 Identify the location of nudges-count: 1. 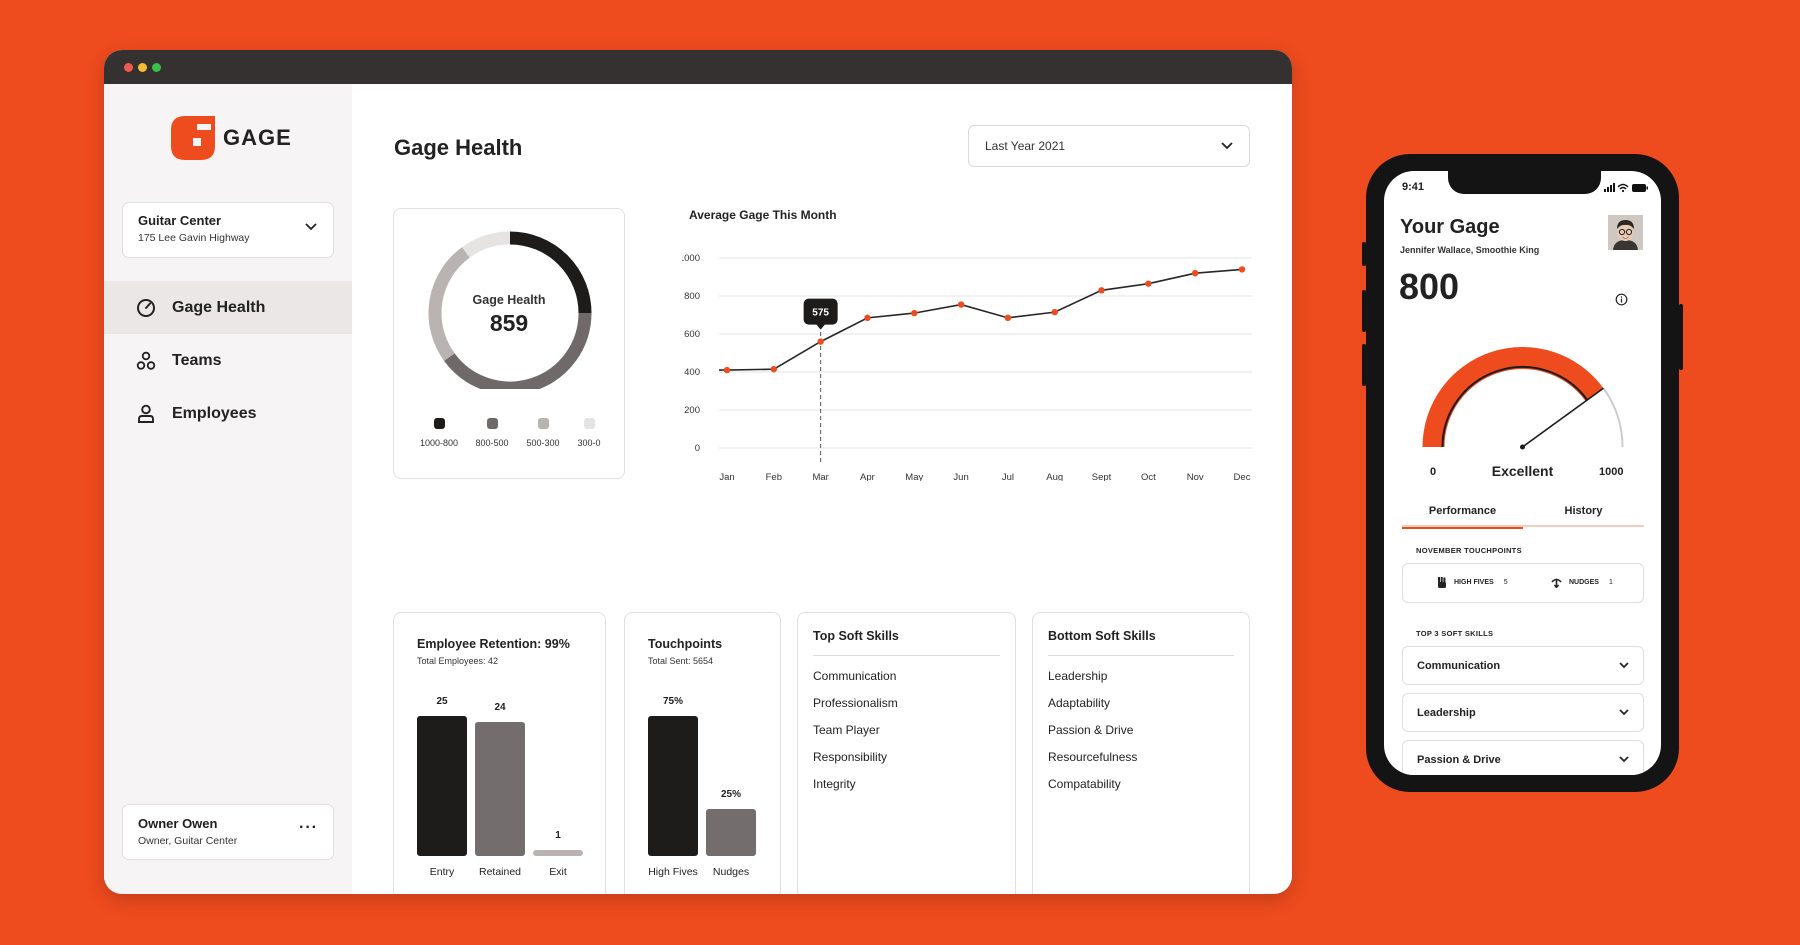
(1610, 582).